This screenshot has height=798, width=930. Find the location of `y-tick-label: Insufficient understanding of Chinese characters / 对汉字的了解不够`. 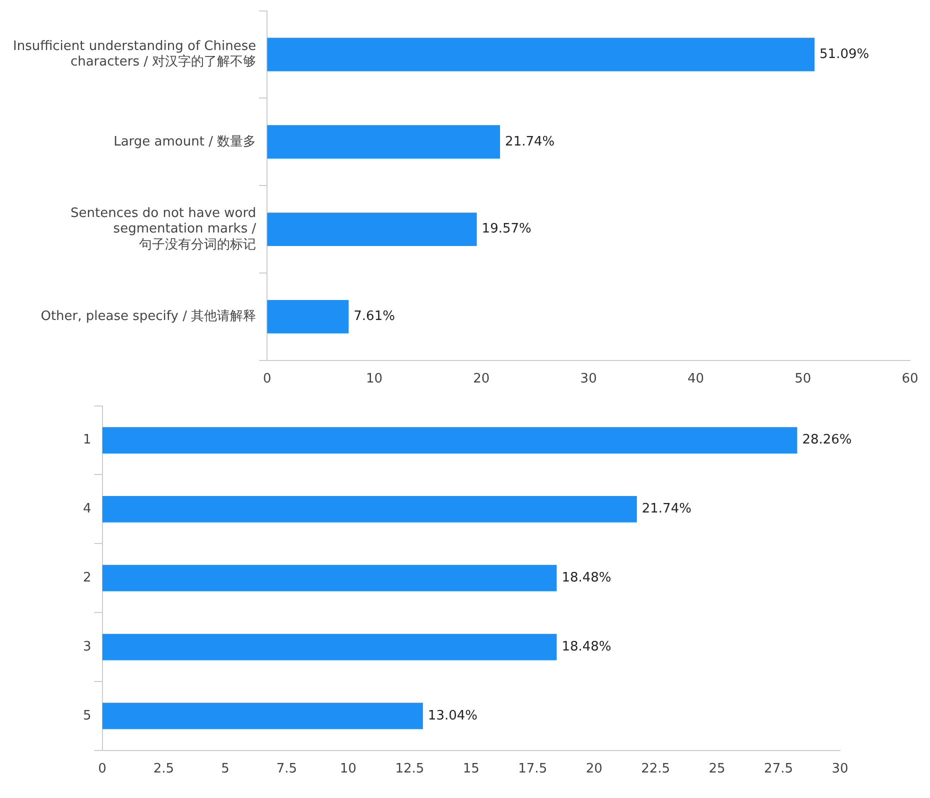

y-tick-label: Insufficient understanding of Chinese characters / 对汉字的了解不够 is located at coordinates (134, 54).